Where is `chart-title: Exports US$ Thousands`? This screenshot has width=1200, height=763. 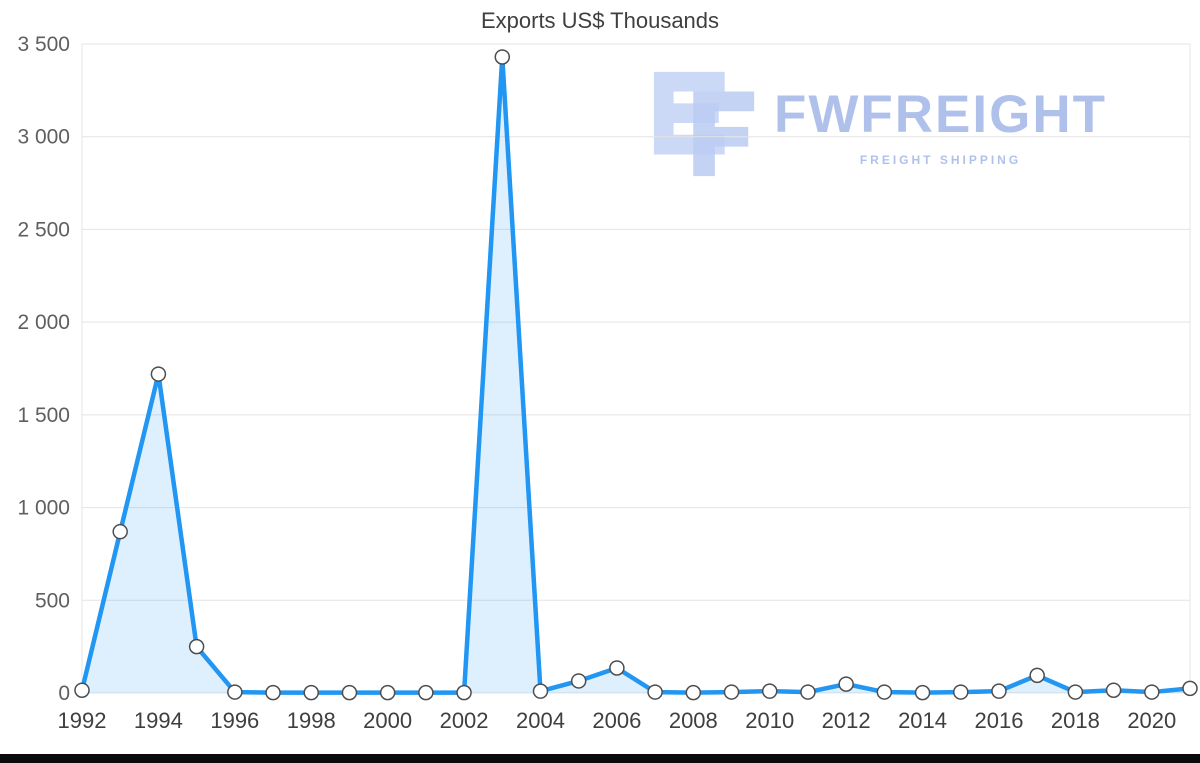 chart-title: Exports US$ Thousands is located at coordinates (600, 20).